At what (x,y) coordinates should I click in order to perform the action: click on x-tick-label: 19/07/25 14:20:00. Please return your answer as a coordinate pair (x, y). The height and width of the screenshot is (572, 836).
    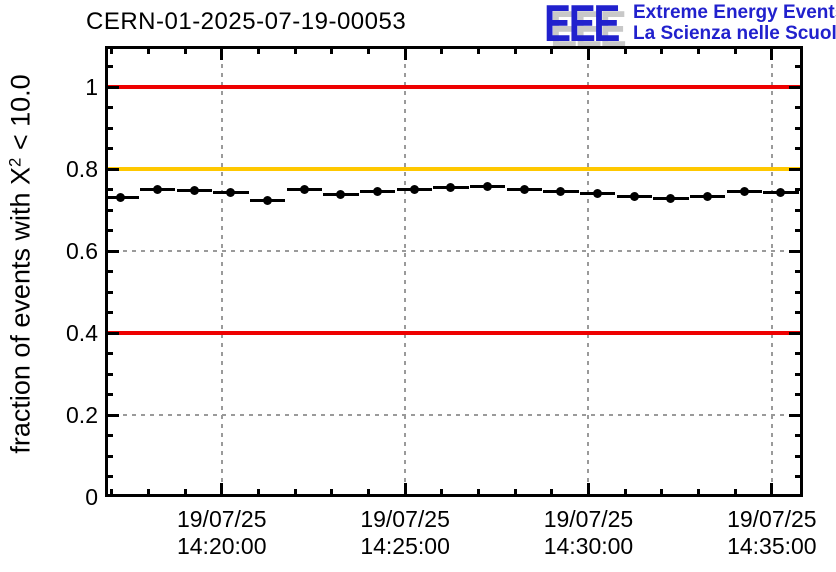
    Looking at the image, I should click on (222, 533).